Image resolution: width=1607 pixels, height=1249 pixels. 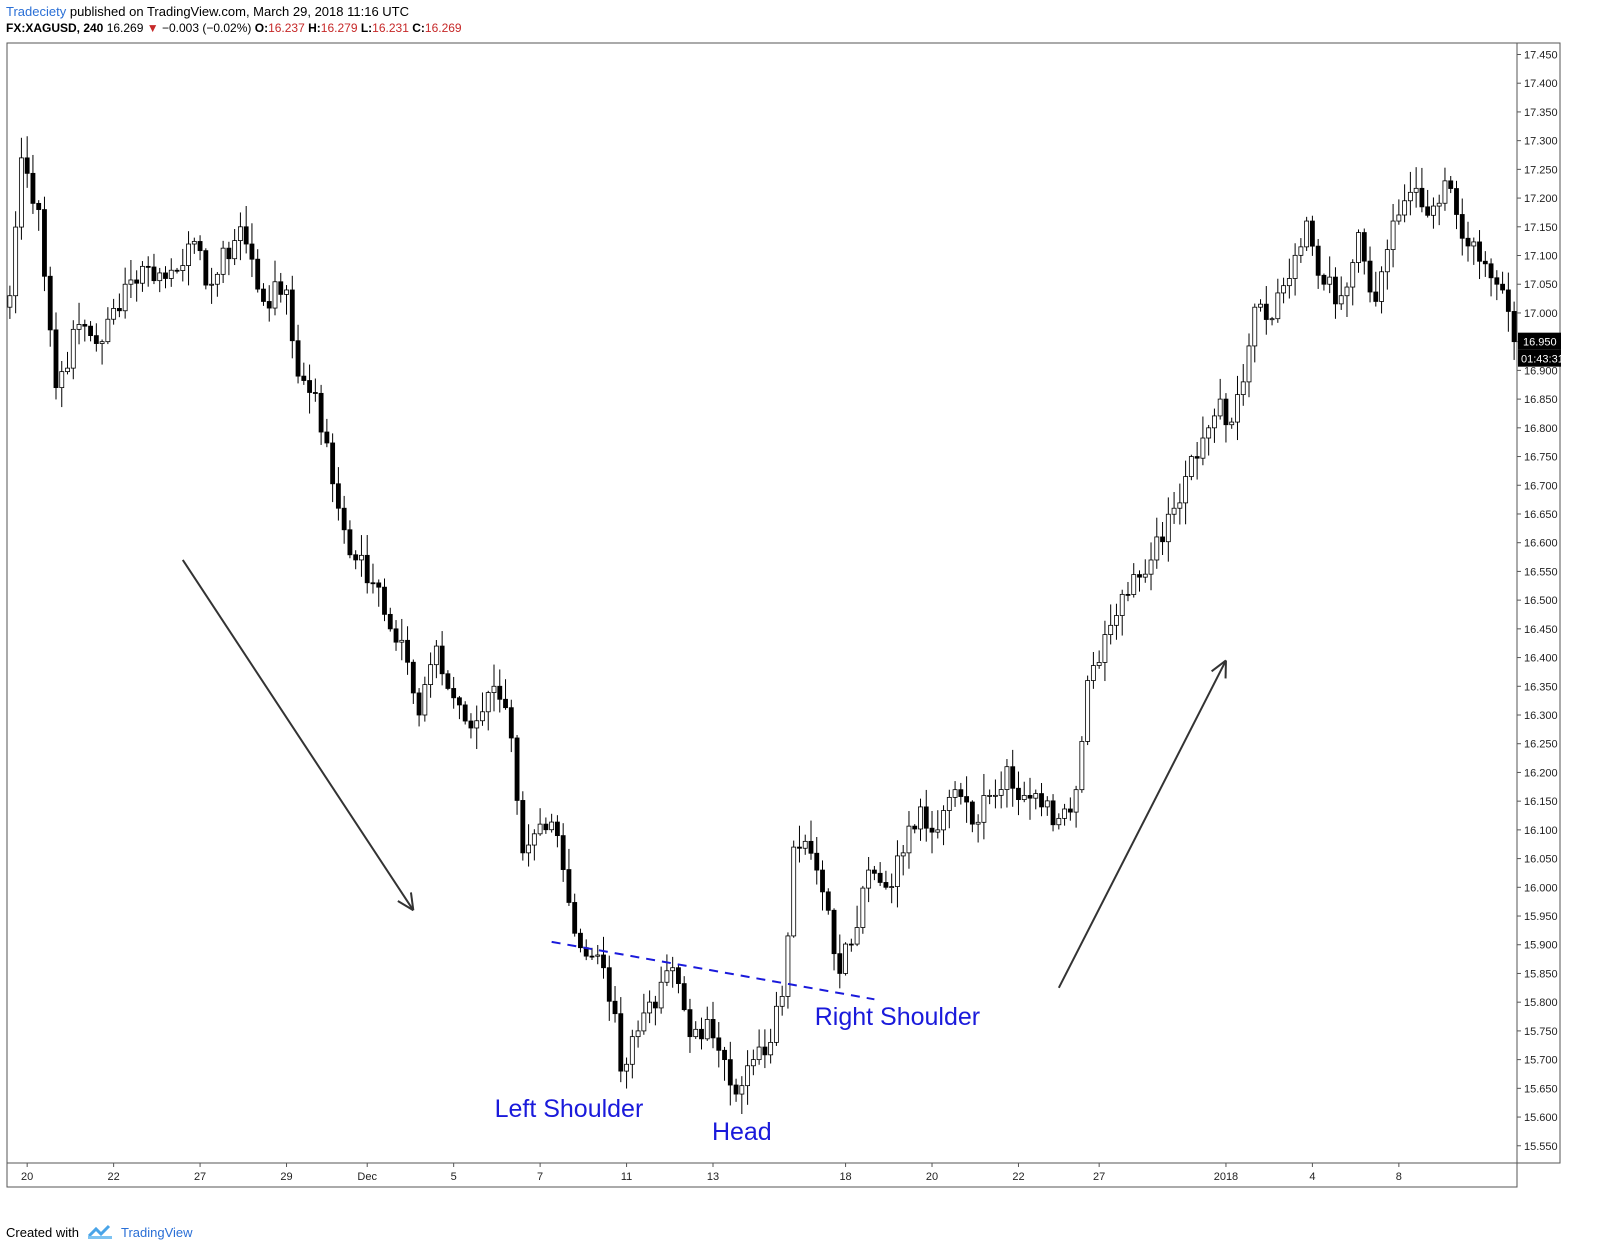 I want to click on open-label: O:, so click(x=261, y=28).